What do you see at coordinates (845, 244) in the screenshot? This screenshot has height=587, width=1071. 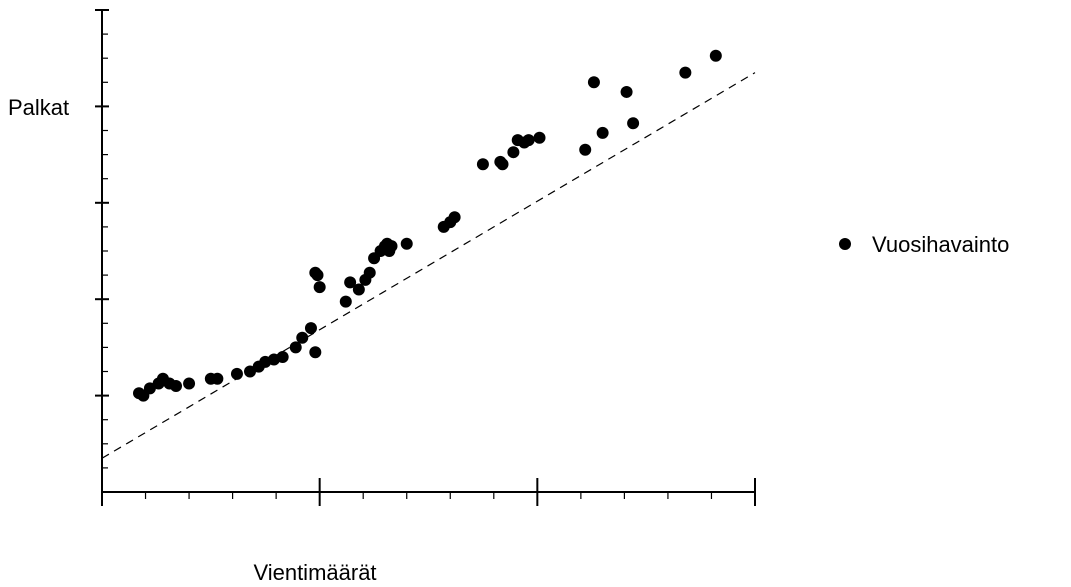 I see `legend-marker` at bounding box center [845, 244].